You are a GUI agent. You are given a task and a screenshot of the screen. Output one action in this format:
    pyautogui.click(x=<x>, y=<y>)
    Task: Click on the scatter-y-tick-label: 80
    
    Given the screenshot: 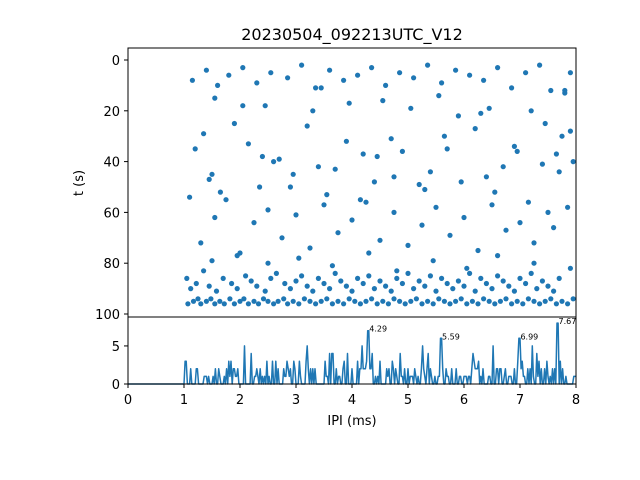 What is the action you would take?
    pyautogui.click(x=111, y=264)
    